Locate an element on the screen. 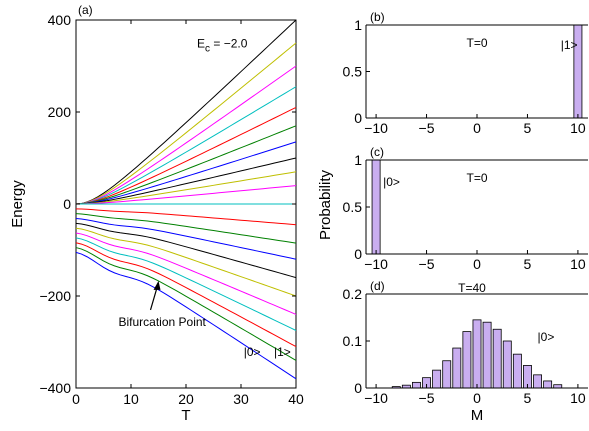  panel-b-xtick-label: −10 is located at coordinates (376, 128).